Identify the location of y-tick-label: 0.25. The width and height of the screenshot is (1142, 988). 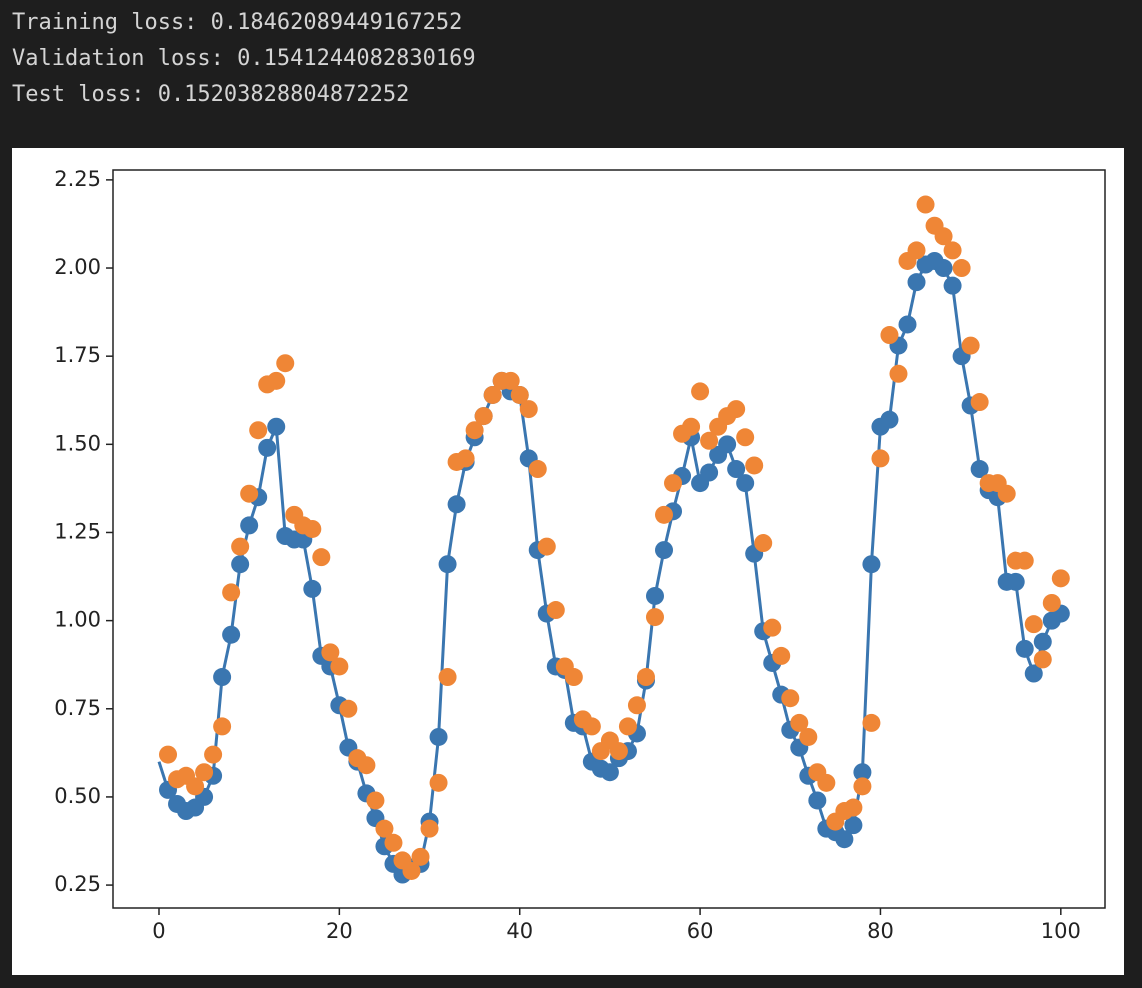
(77, 884).